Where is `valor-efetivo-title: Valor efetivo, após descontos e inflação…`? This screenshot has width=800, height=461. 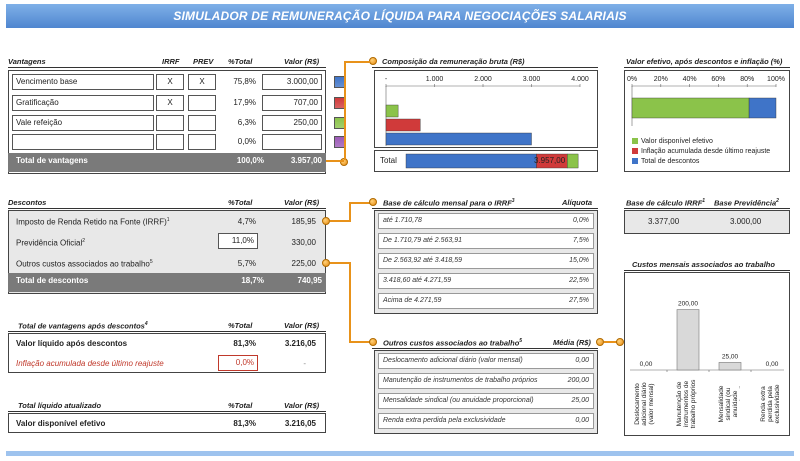 valor-efetivo-title: Valor efetivo, após descontos e inflação… is located at coordinates (704, 61).